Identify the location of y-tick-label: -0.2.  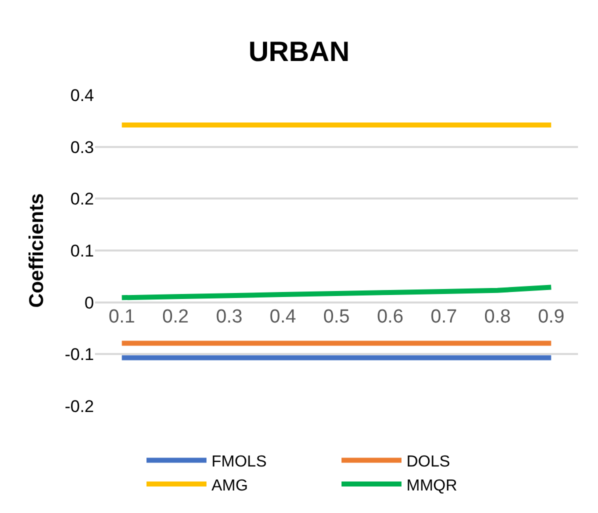
(79, 406).